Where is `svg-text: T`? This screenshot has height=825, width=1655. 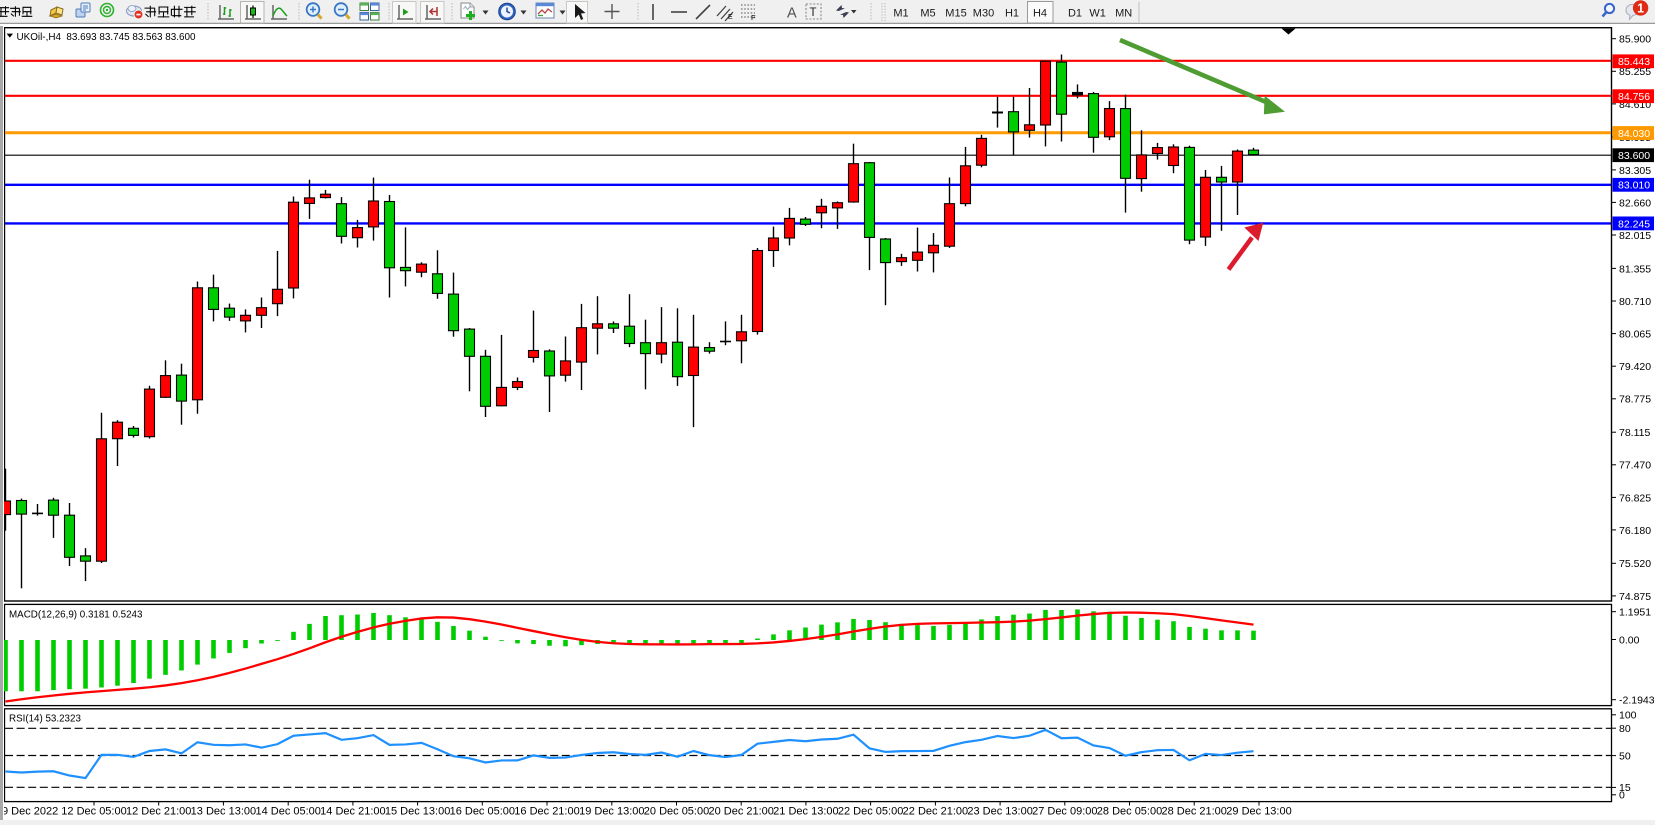 svg-text: T is located at coordinates (813, 13).